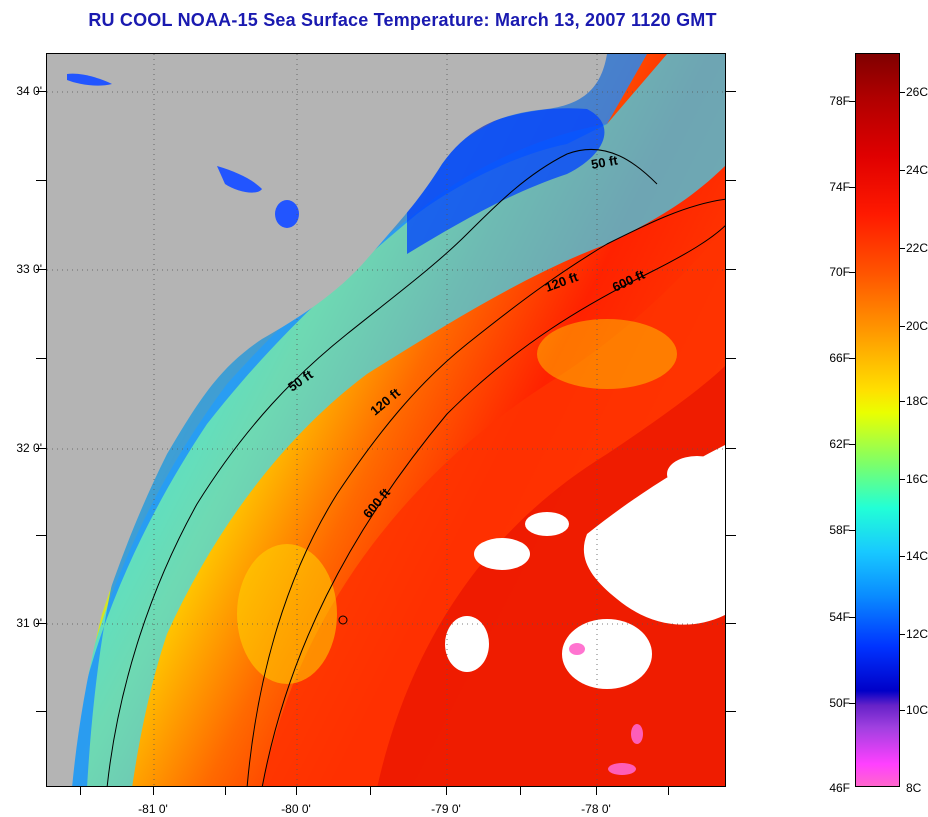  I want to click on colorbar-fahrenheit-label: 46F, so click(839, 788).